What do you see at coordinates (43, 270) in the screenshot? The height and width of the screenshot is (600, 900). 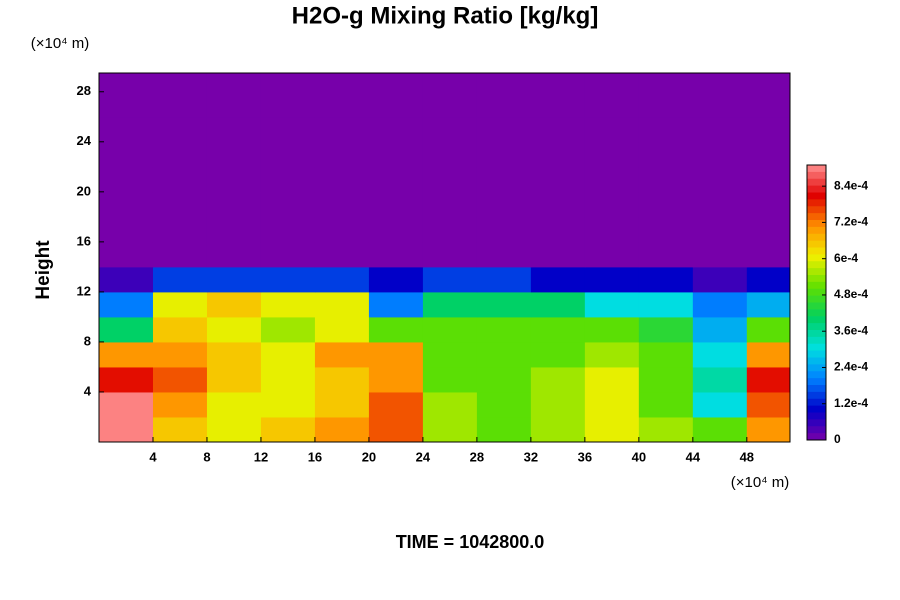 I see `y-axis-label: Height` at bounding box center [43, 270].